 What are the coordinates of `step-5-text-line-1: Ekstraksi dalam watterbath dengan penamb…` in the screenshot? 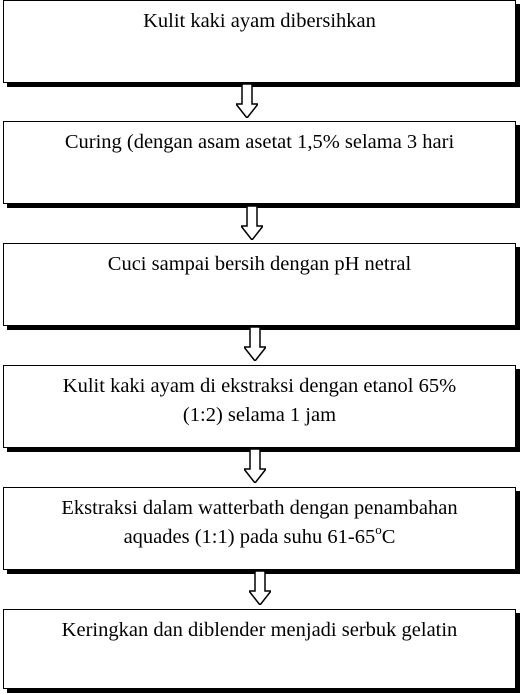 It's located at (259, 508).